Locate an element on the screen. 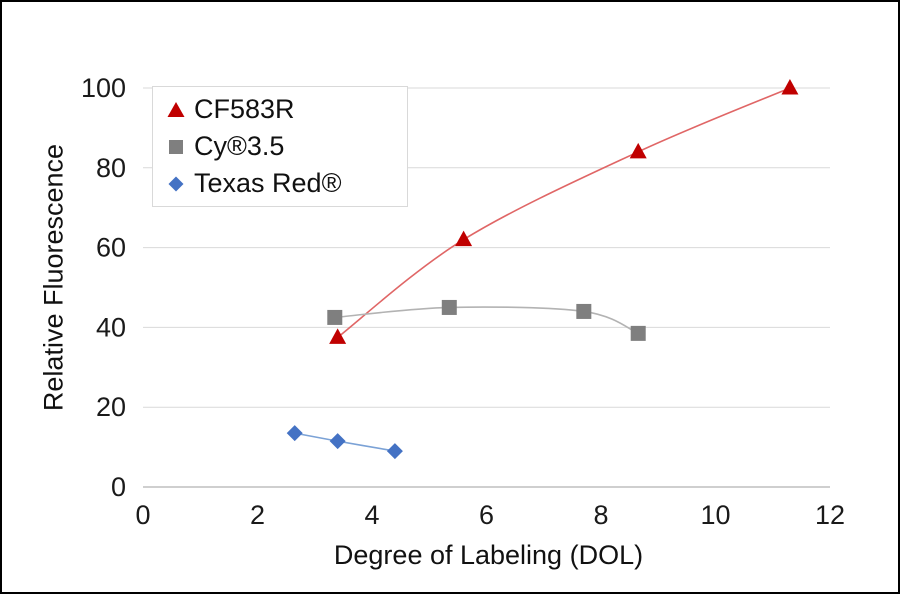 This screenshot has height=594, width=900. x-tick-label: 2 is located at coordinates (257, 515).